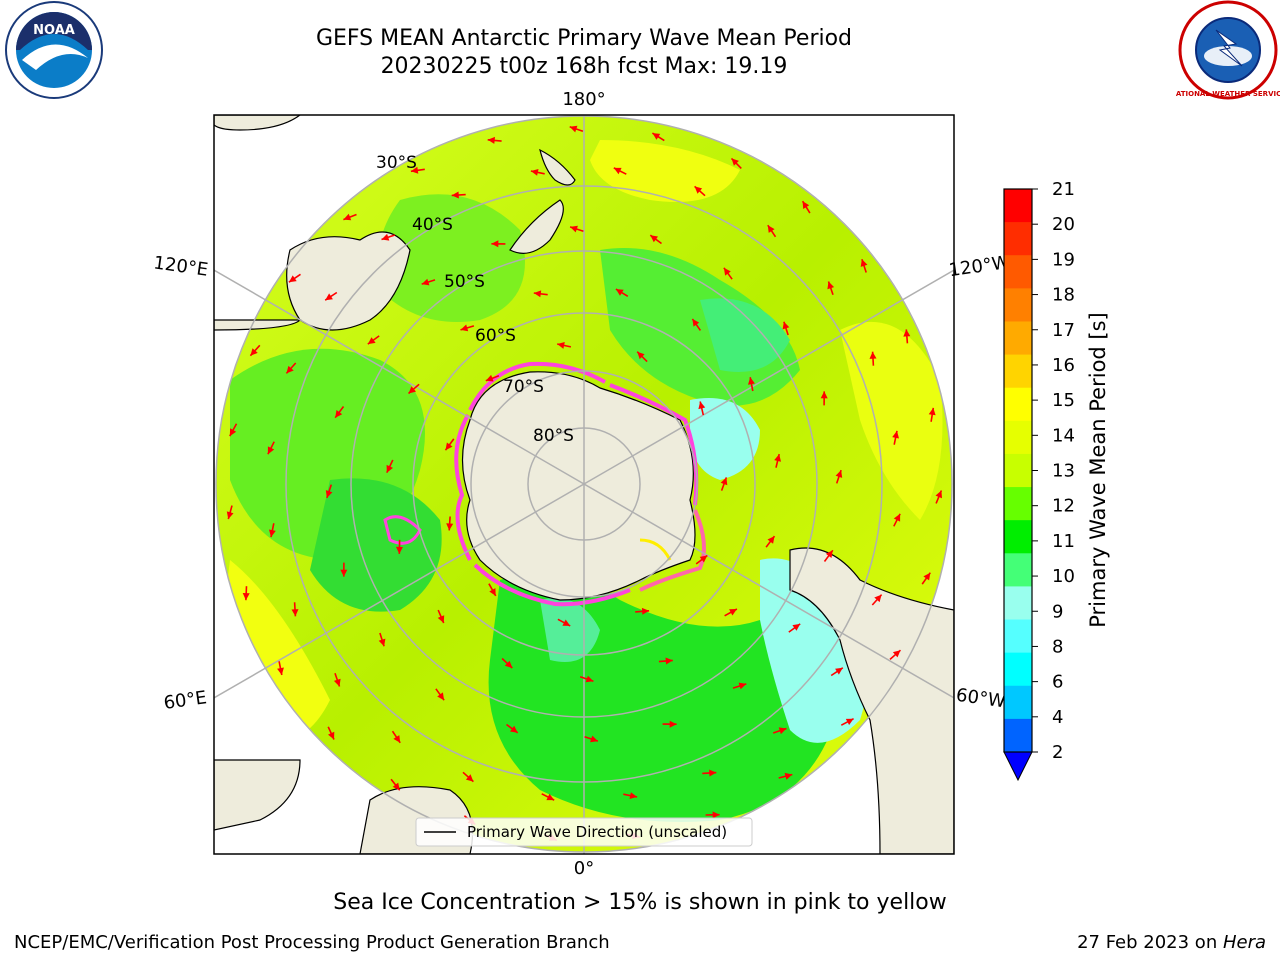 The width and height of the screenshot is (1280, 960). What do you see at coordinates (1150, 942) in the screenshot?
I see `footer-date-text: 27 Feb 2023 on` at bounding box center [1150, 942].